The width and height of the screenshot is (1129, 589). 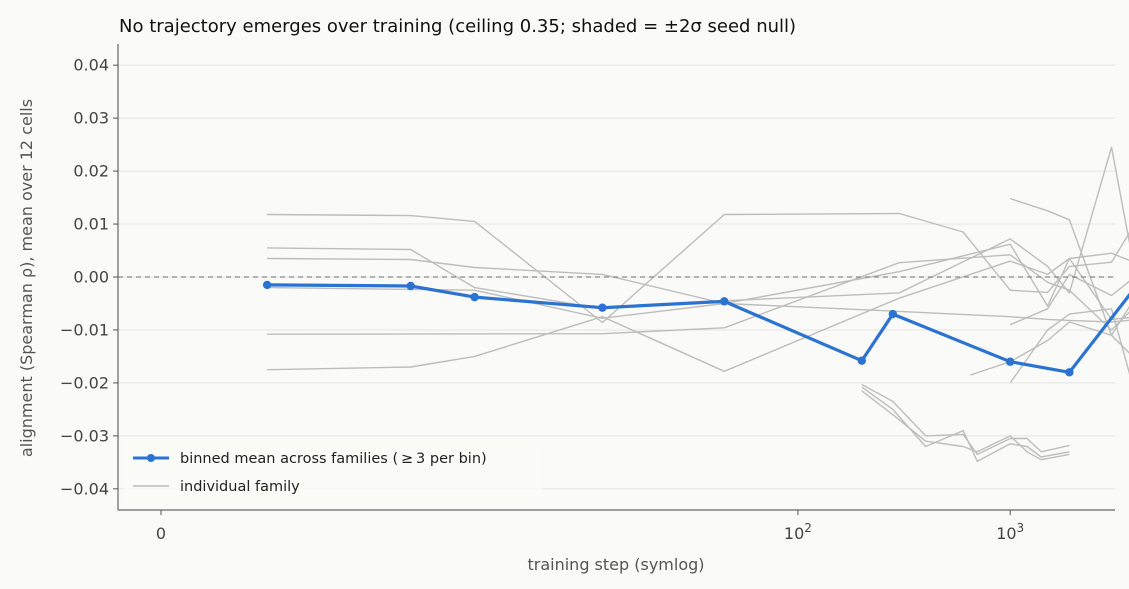 I want to click on y-tick-label: 0.01, so click(x=91, y=224).